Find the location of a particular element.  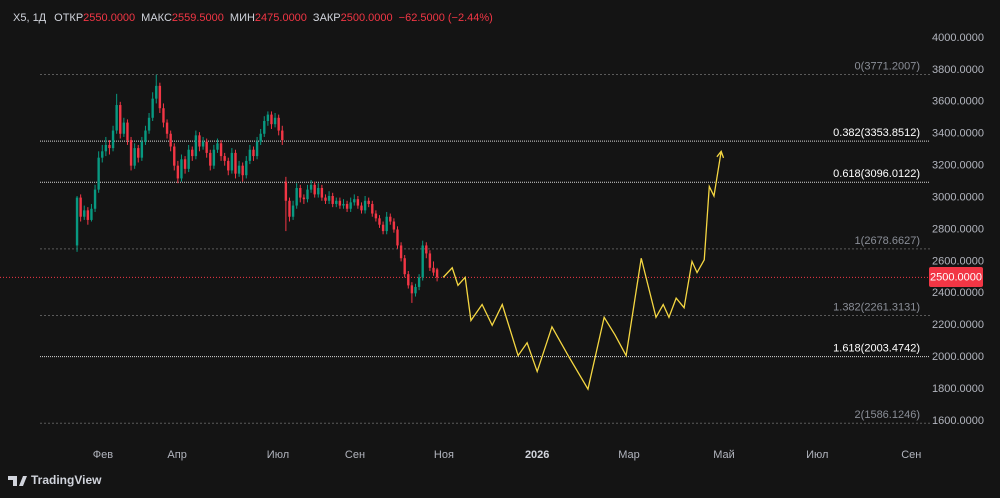

legend-field-label: ЗАКР is located at coordinates (327, 18).